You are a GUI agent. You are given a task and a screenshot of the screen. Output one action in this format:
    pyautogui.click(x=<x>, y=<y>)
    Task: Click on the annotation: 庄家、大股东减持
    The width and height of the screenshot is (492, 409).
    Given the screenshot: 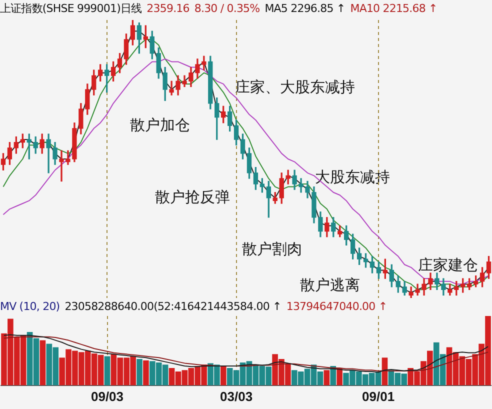 What is the action you would take?
    pyautogui.click(x=295, y=87)
    